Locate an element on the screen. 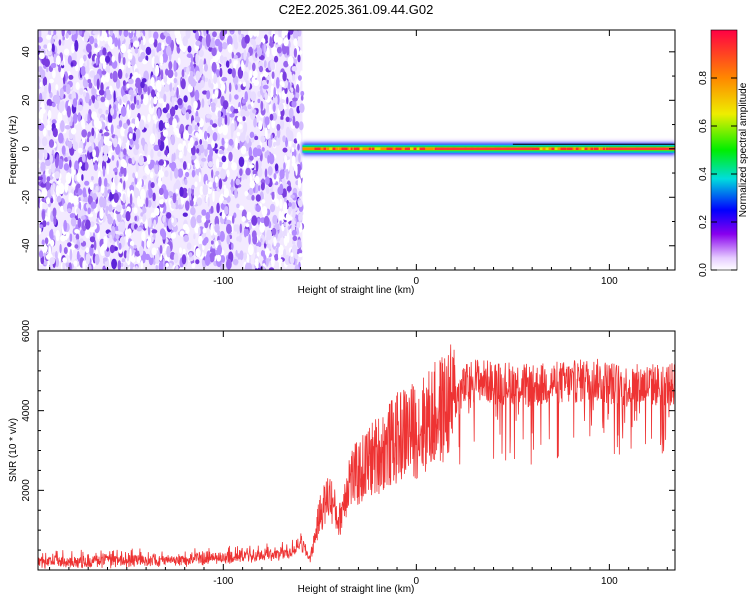 This screenshot has width=750, height=600. colorbar-tick-label: 0.4 is located at coordinates (703, 174).